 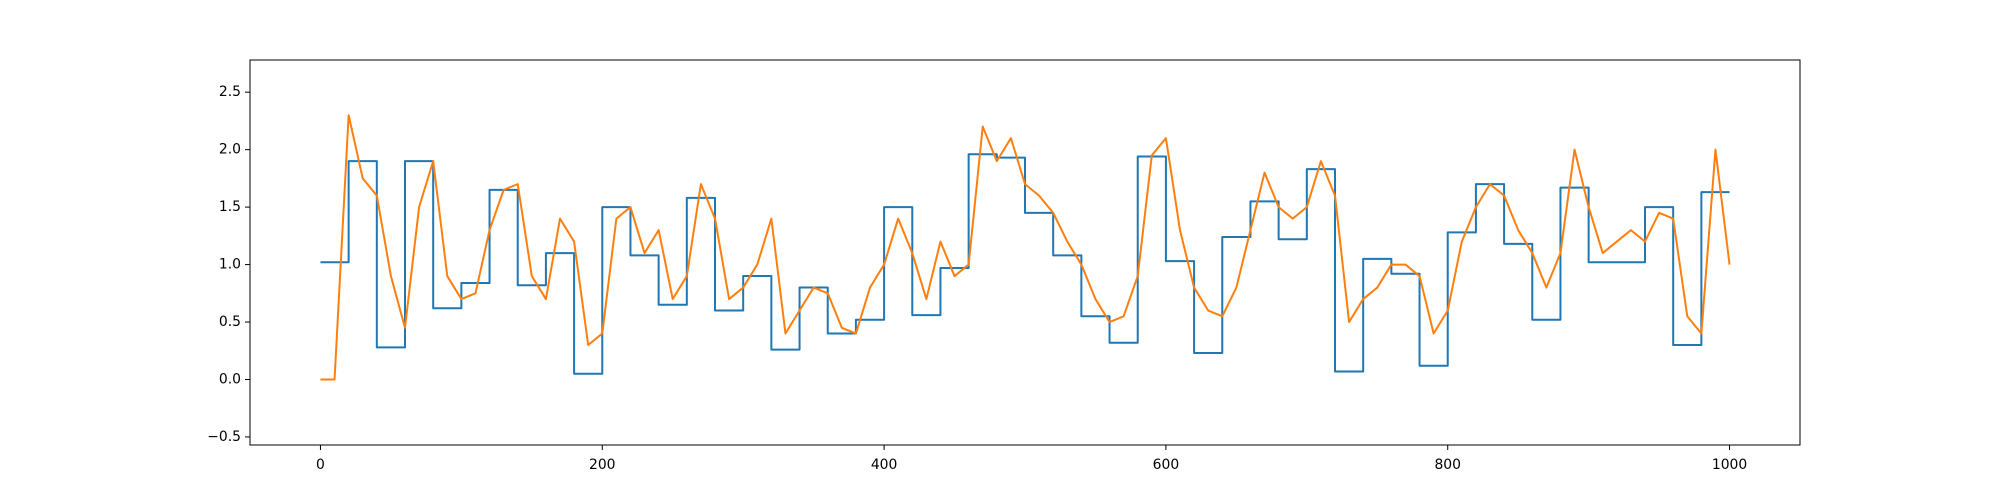 What do you see at coordinates (1729, 465) in the screenshot?
I see `x-tick-label: 1000` at bounding box center [1729, 465].